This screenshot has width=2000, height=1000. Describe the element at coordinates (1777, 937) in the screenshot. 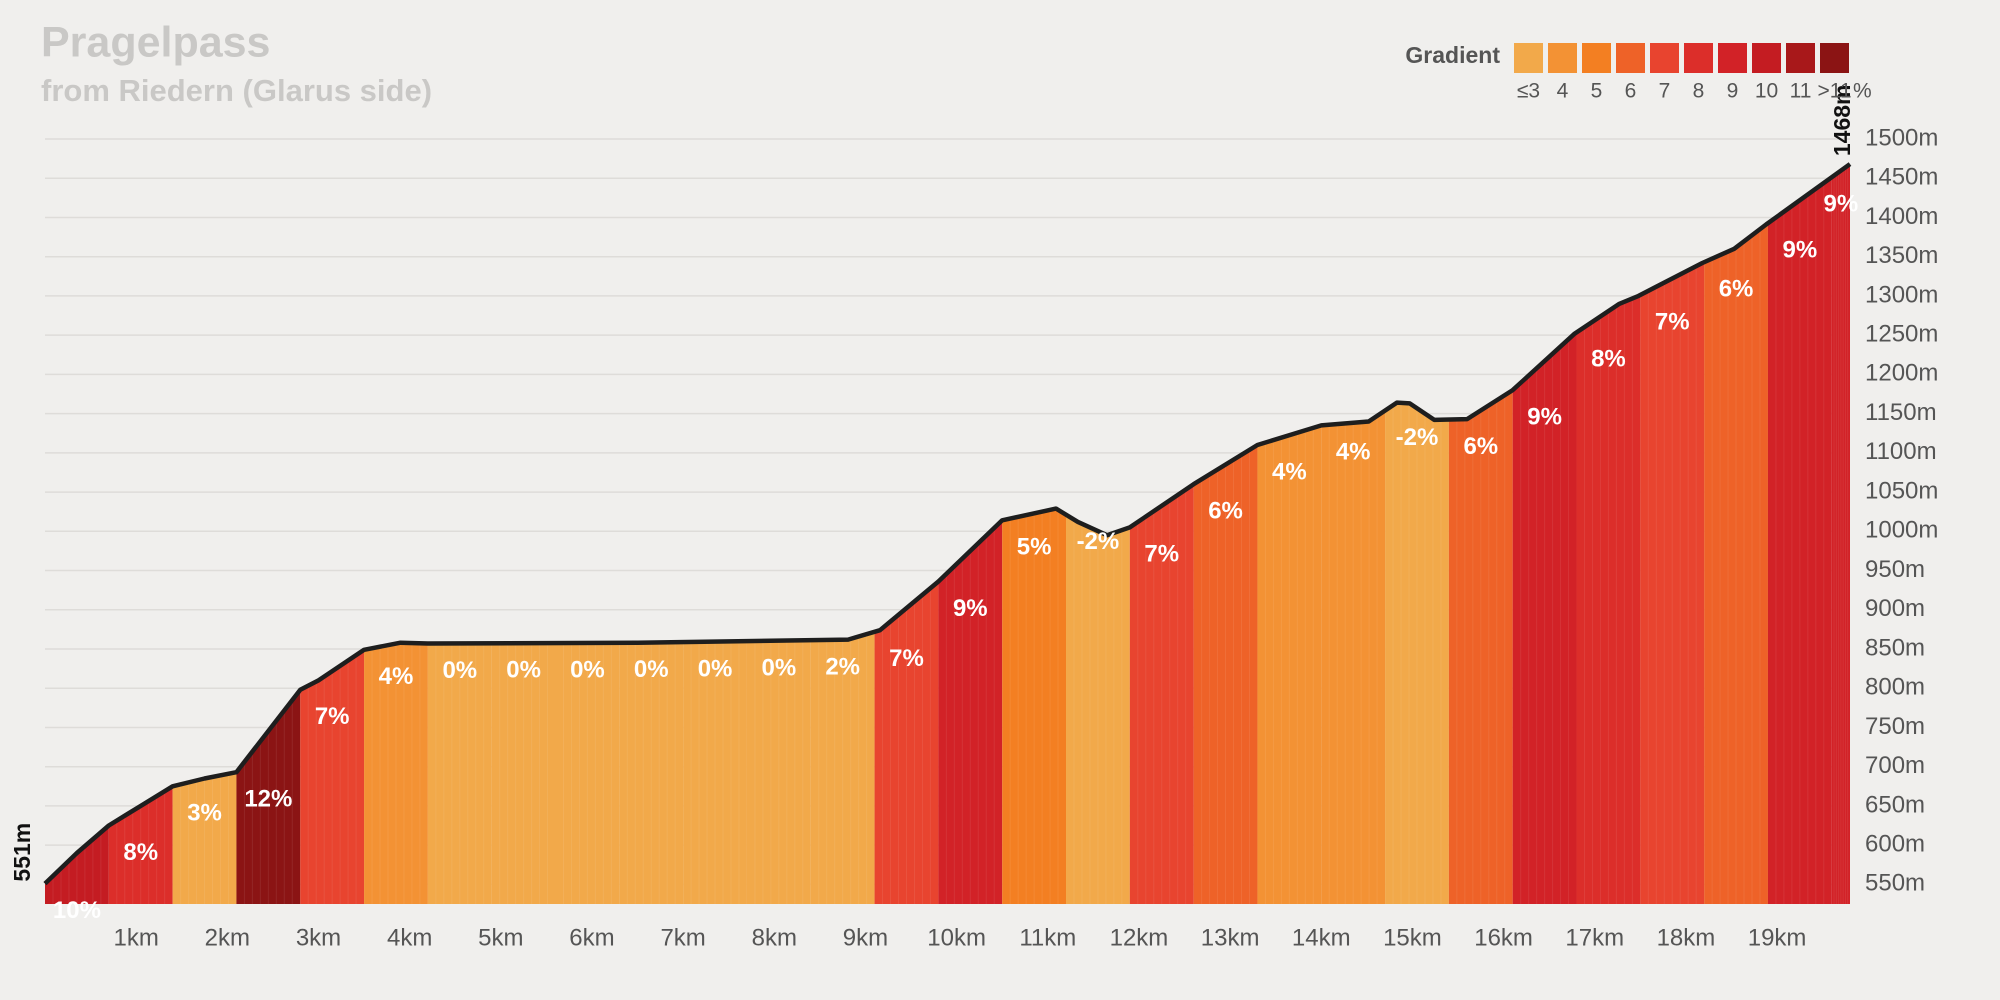

I see `x-tick-label: 19km` at that location.